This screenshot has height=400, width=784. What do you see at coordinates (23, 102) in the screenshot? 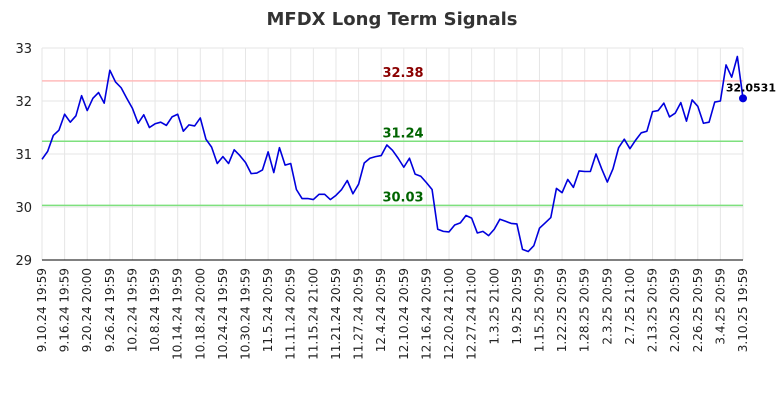
I see `y-tick-label: 32` at bounding box center [23, 102].